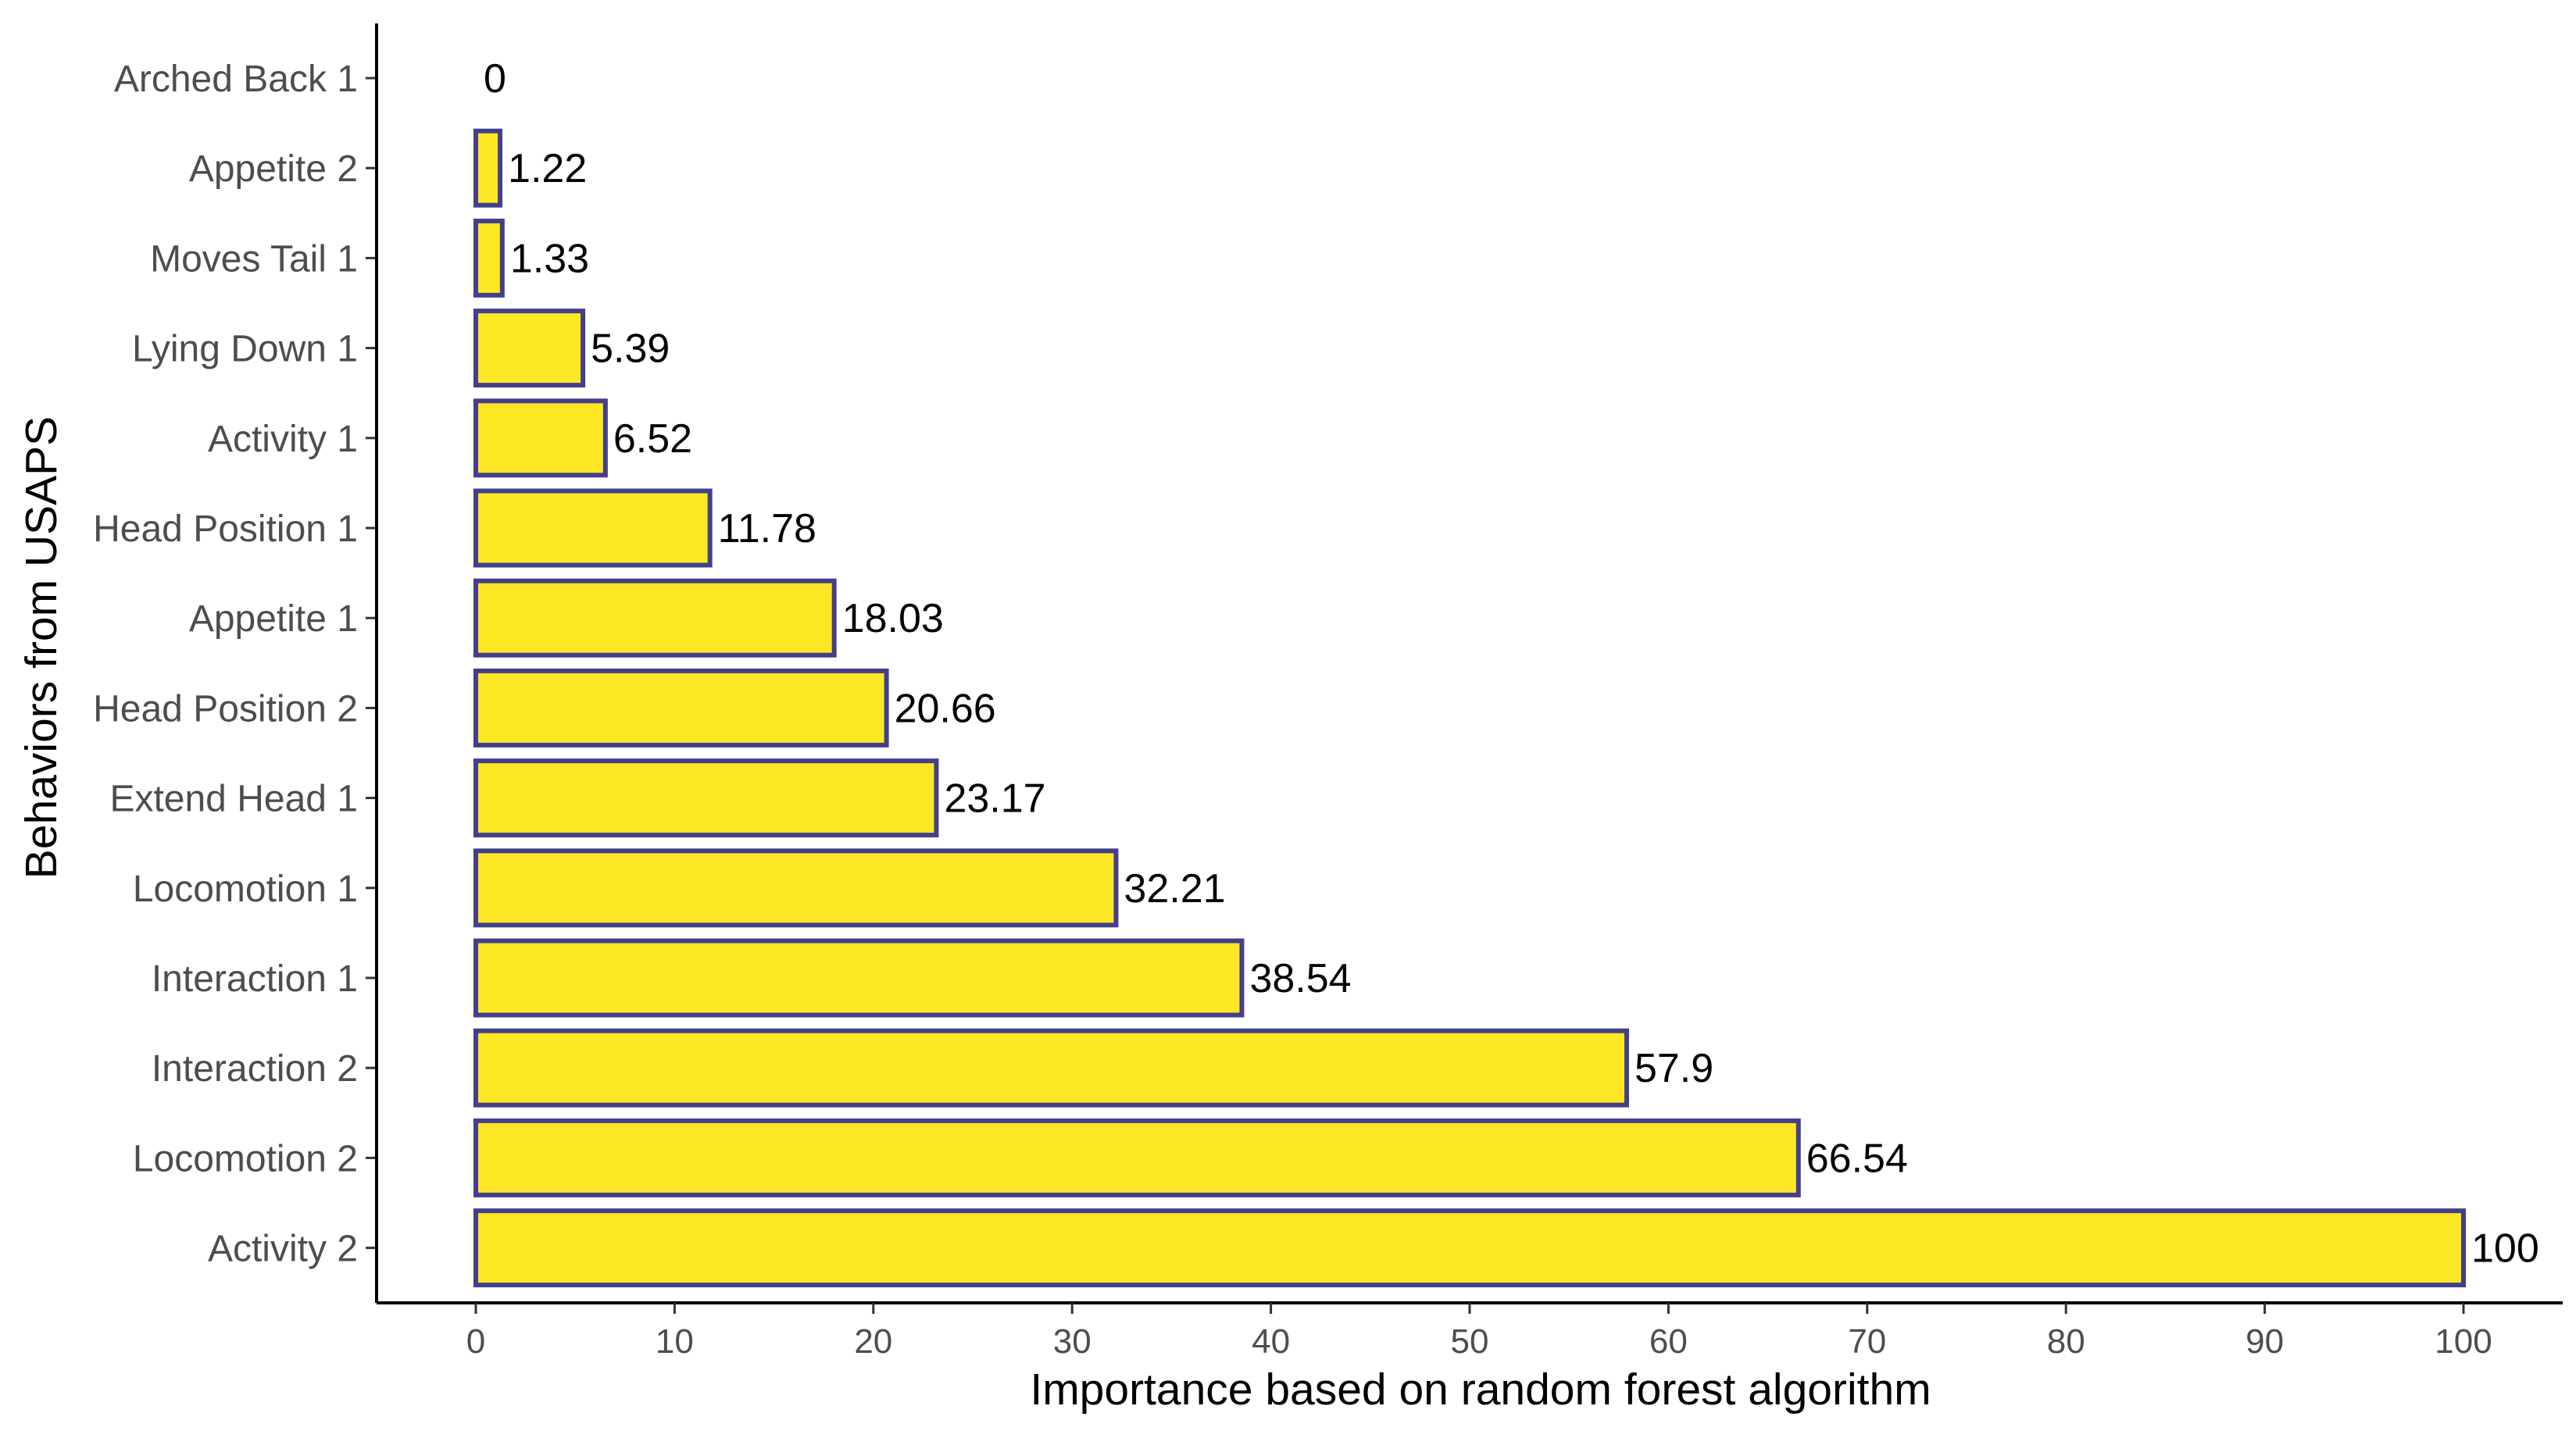  Describe the element at coordinates (226, 709) in the screenshot. I see `y-tick-label: Head Position 2` at that location.